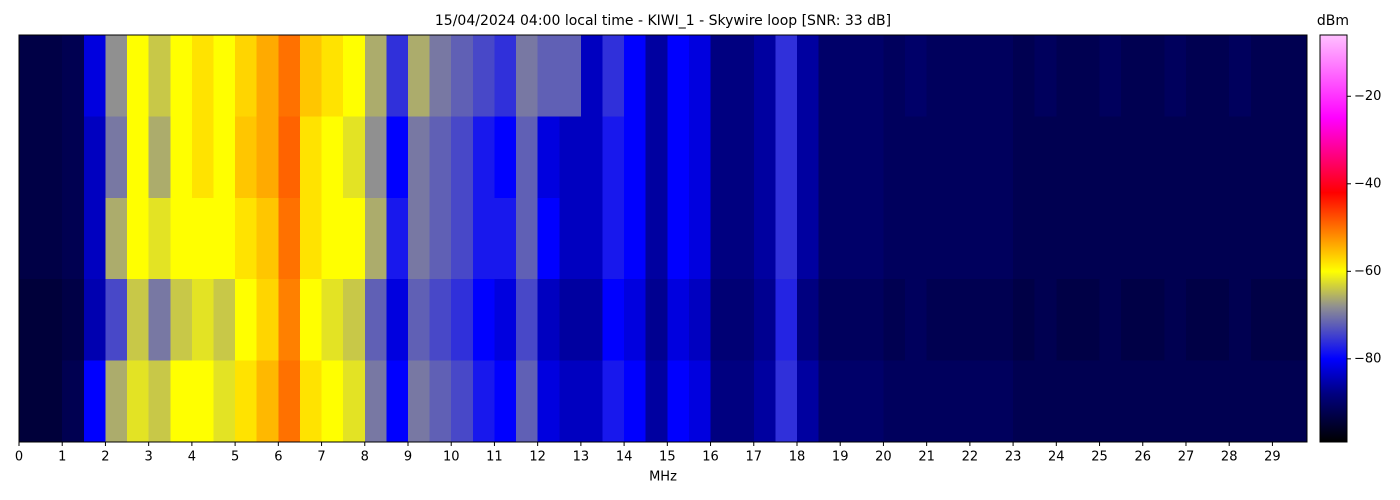 This screenshot has height=500, width=1400. What do you see at coordinates (1333, 238) in the screenshot?
I see `colorbar` at bounding box center [1333, 238].